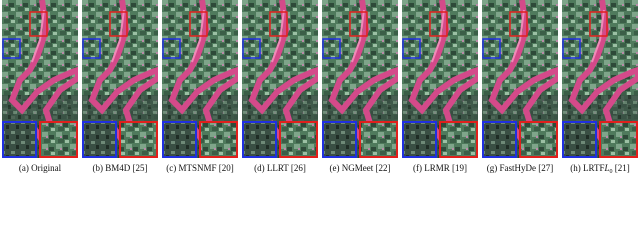 This screenshot has width=640, height=240. I want to click on caption: (a) Original, so click(40, 168).